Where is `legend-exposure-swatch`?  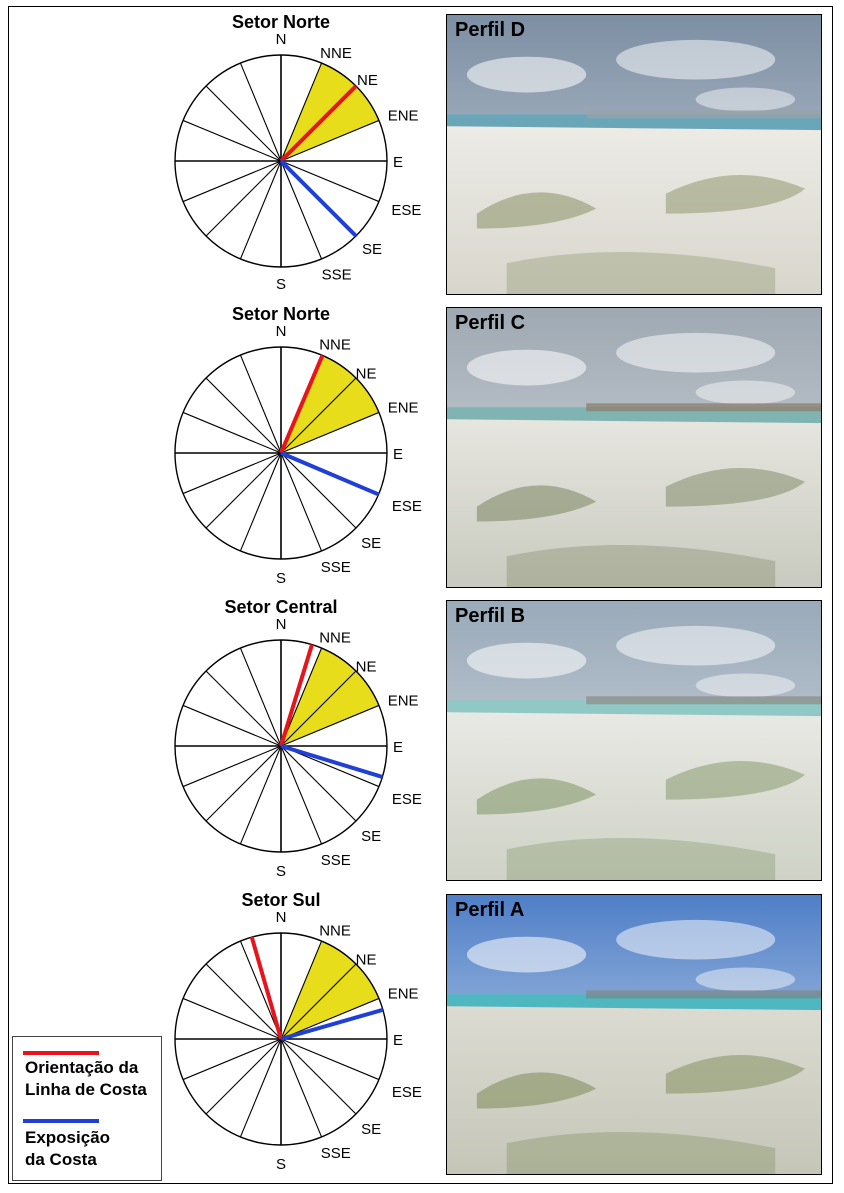
legend-exposure-swatch is located at coordinates (61, 1121).